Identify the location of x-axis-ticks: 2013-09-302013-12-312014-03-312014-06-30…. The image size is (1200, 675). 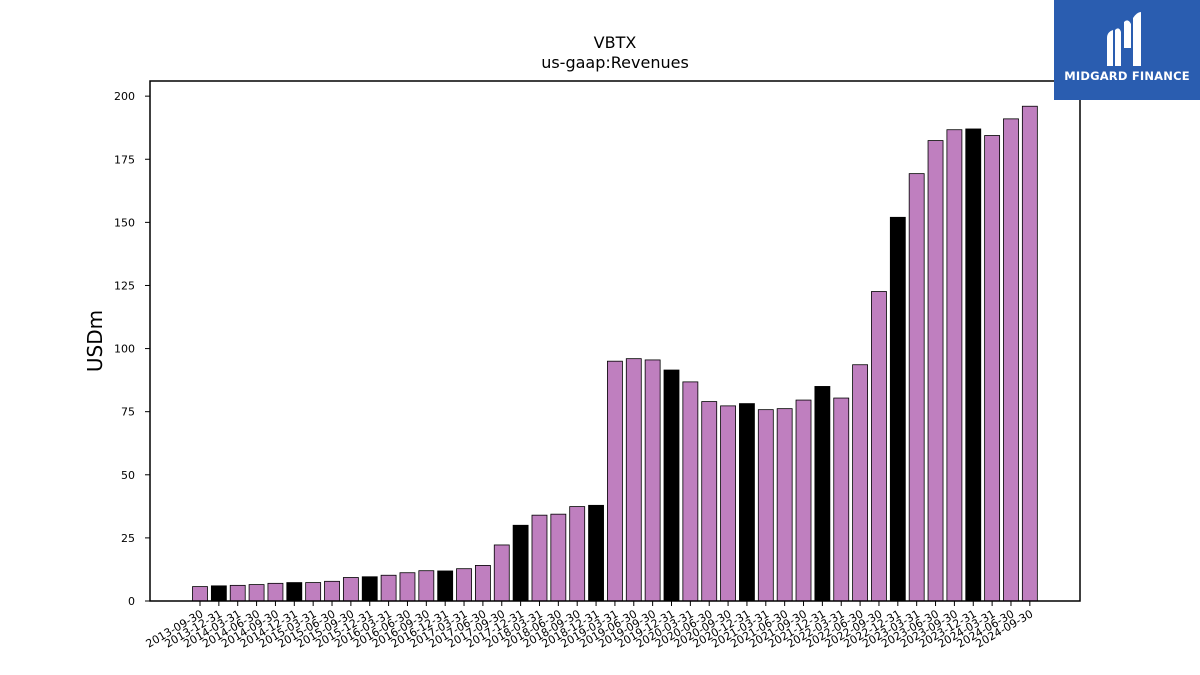
(589, 626).